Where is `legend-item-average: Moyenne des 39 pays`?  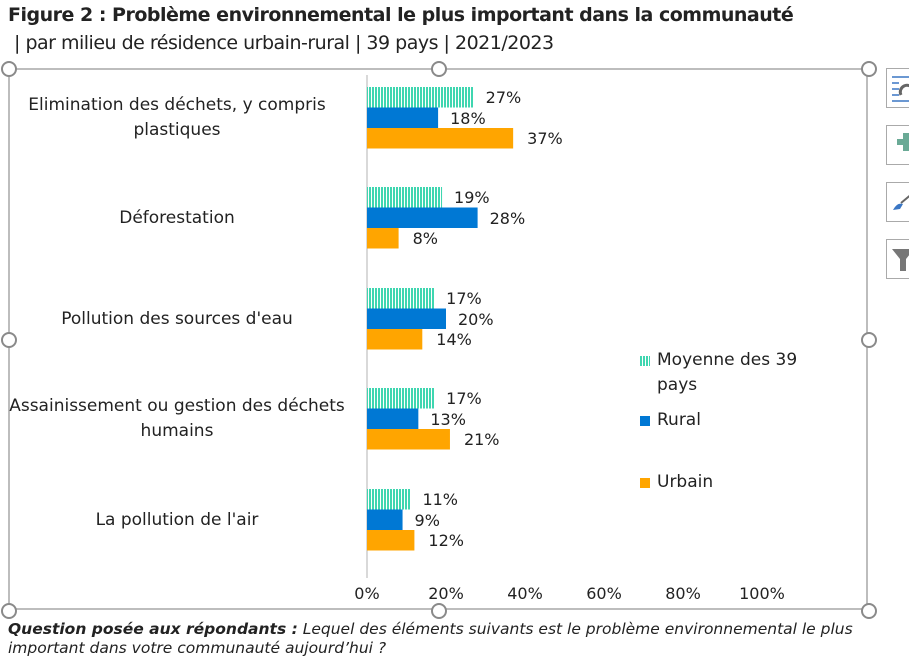
legend-item-average: Moyenne des 39 pays is located at coordinates (740, 373).